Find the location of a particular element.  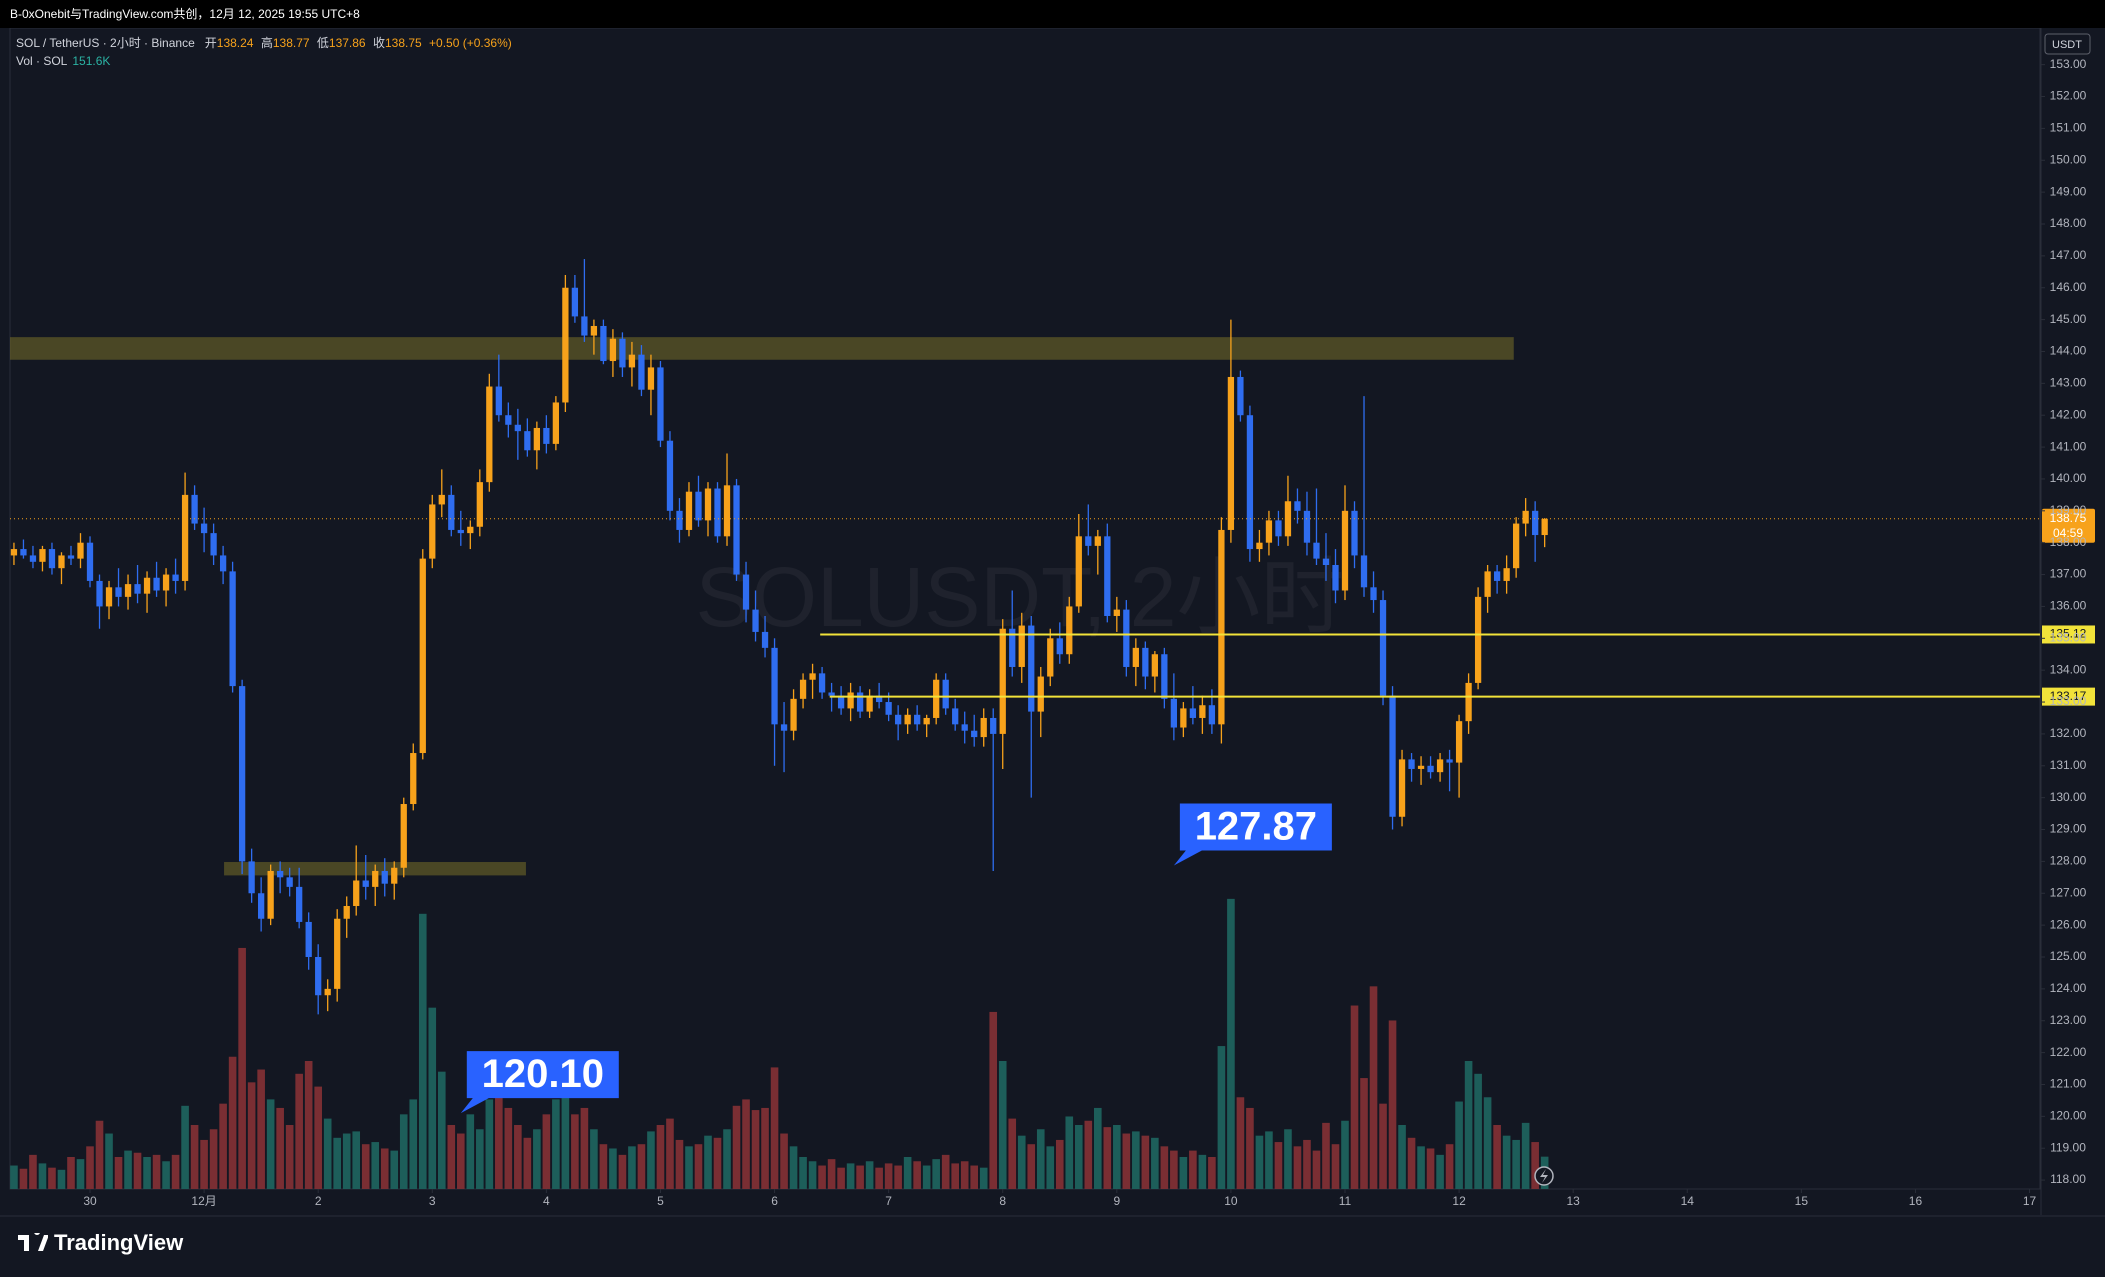

brand-logo is located at coordinates (33, 1242).